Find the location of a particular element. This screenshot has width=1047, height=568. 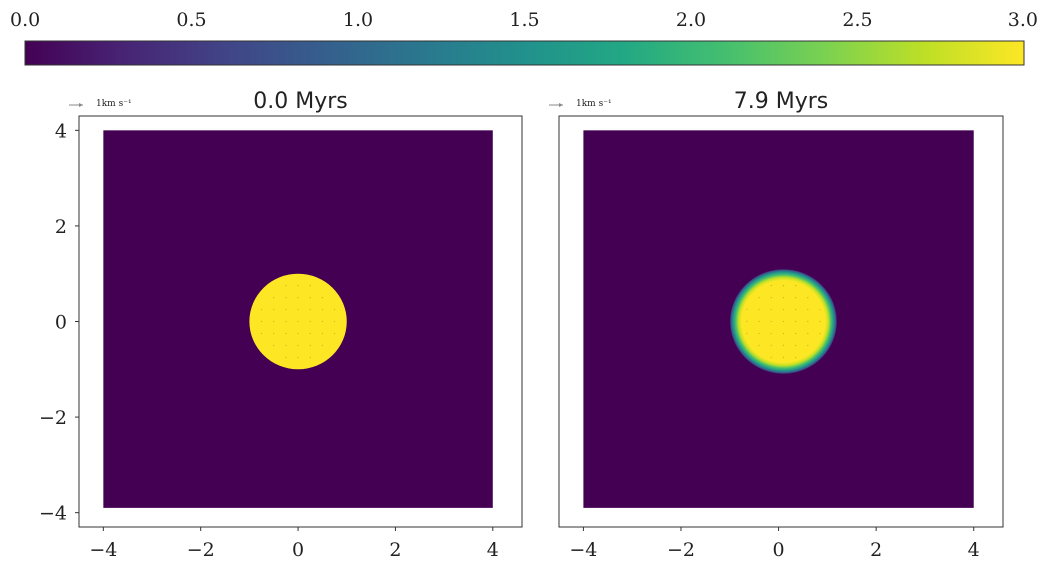

x-tick-label: −4 is located at coordinates (103, 550).